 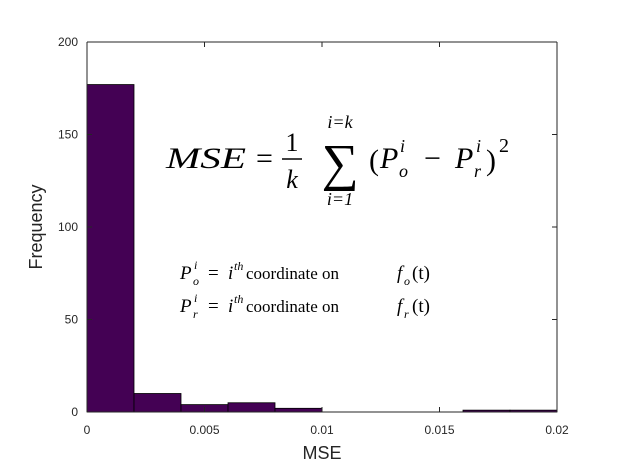 I want to click on def-r-arg: (t), so click(x=421, y=306).